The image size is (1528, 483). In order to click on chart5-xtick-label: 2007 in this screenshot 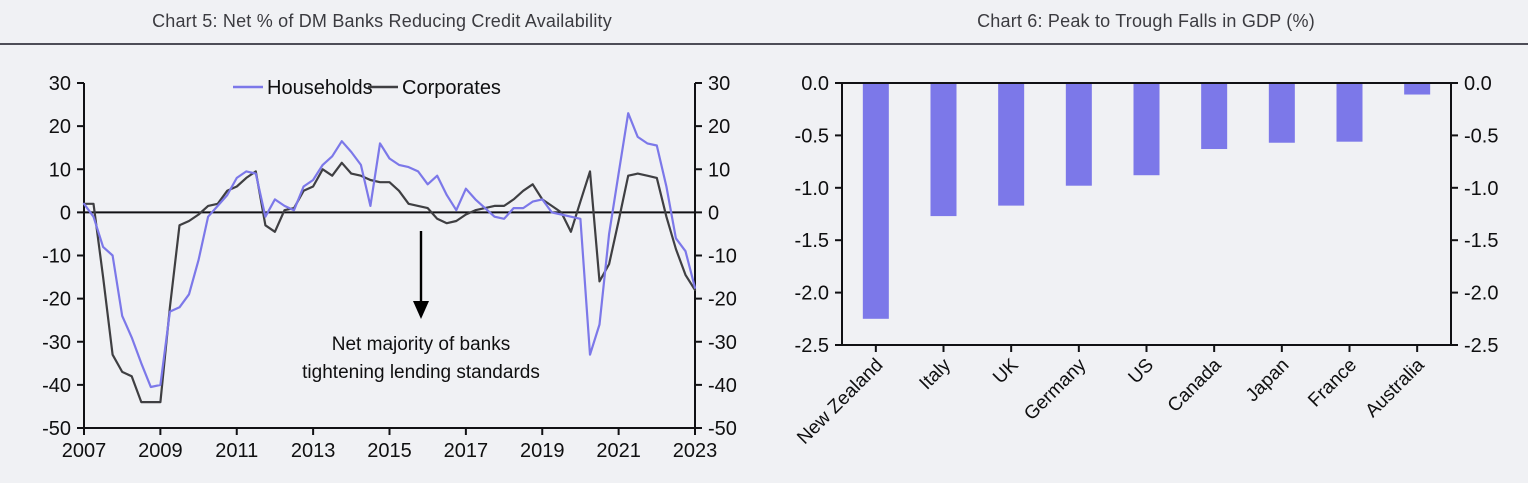, I will do `click(84, 451)`.